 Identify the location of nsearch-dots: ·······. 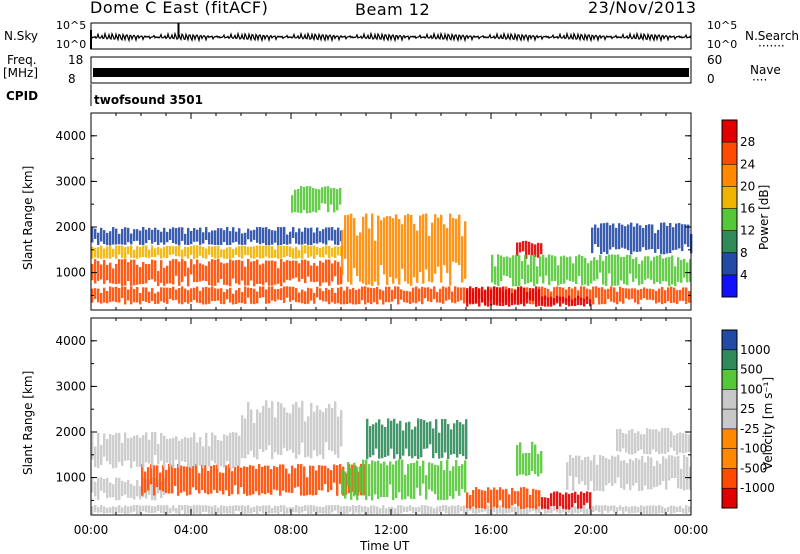
(771, 46).